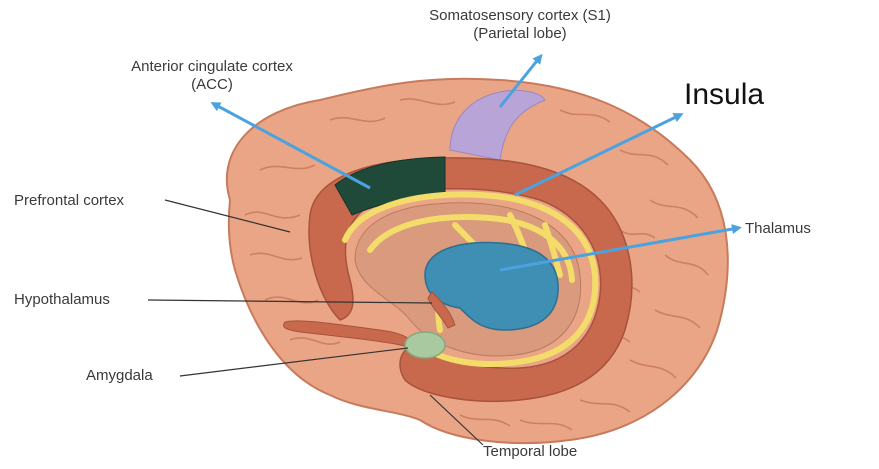 The height and width of the screenshot is (469, 879). I want to click on label-insula: Insula, so click(724, 94).